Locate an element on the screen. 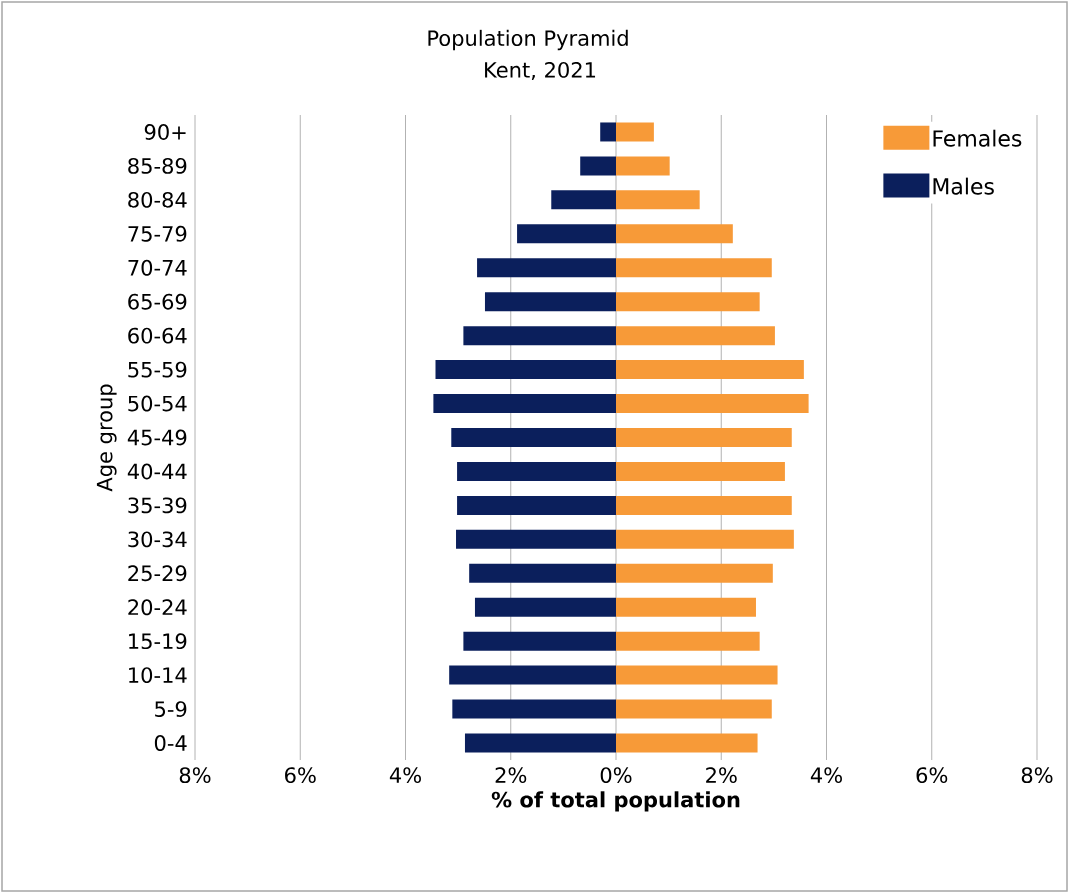 Image resolution: width=1069 pixels, height=893 pixels. y-tick-label: 15-19 is located at coordinates (158, 641).